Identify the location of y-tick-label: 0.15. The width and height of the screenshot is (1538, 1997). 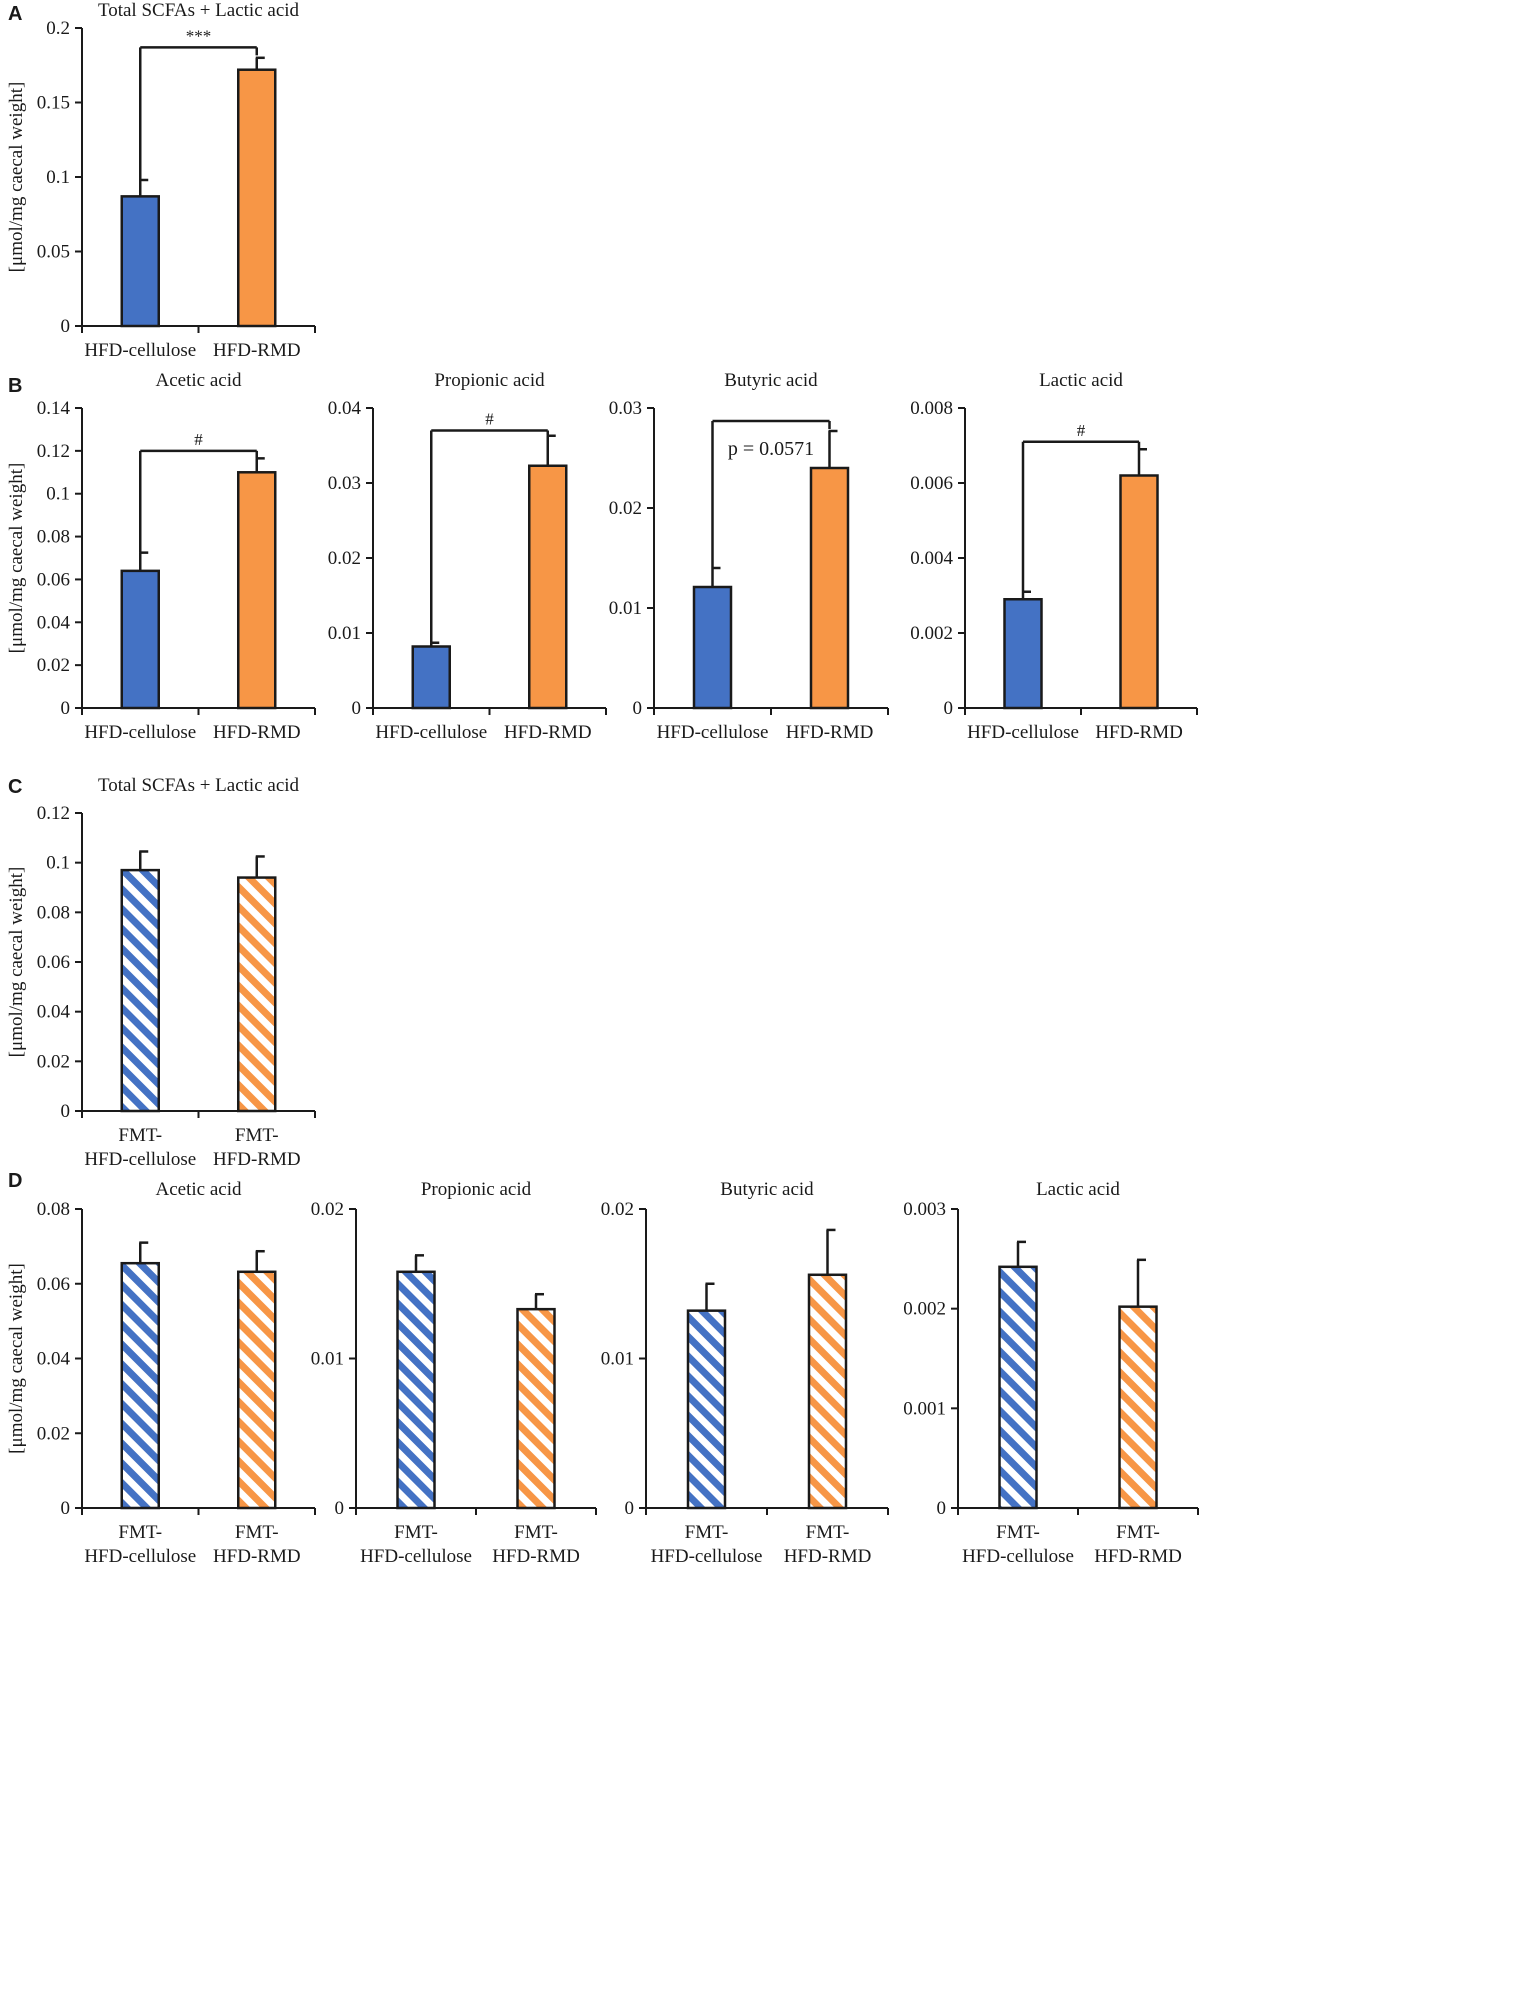
(53, 103).